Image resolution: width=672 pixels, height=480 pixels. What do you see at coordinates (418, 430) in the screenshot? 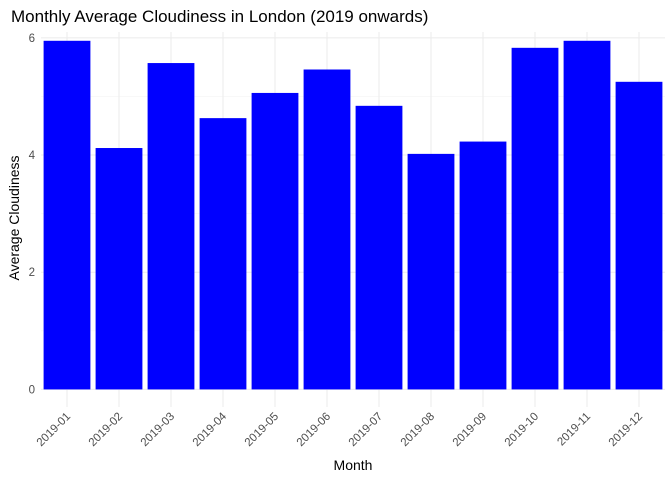
I see `x-tick-label: 2019-08` at bounding box center [418, 430].